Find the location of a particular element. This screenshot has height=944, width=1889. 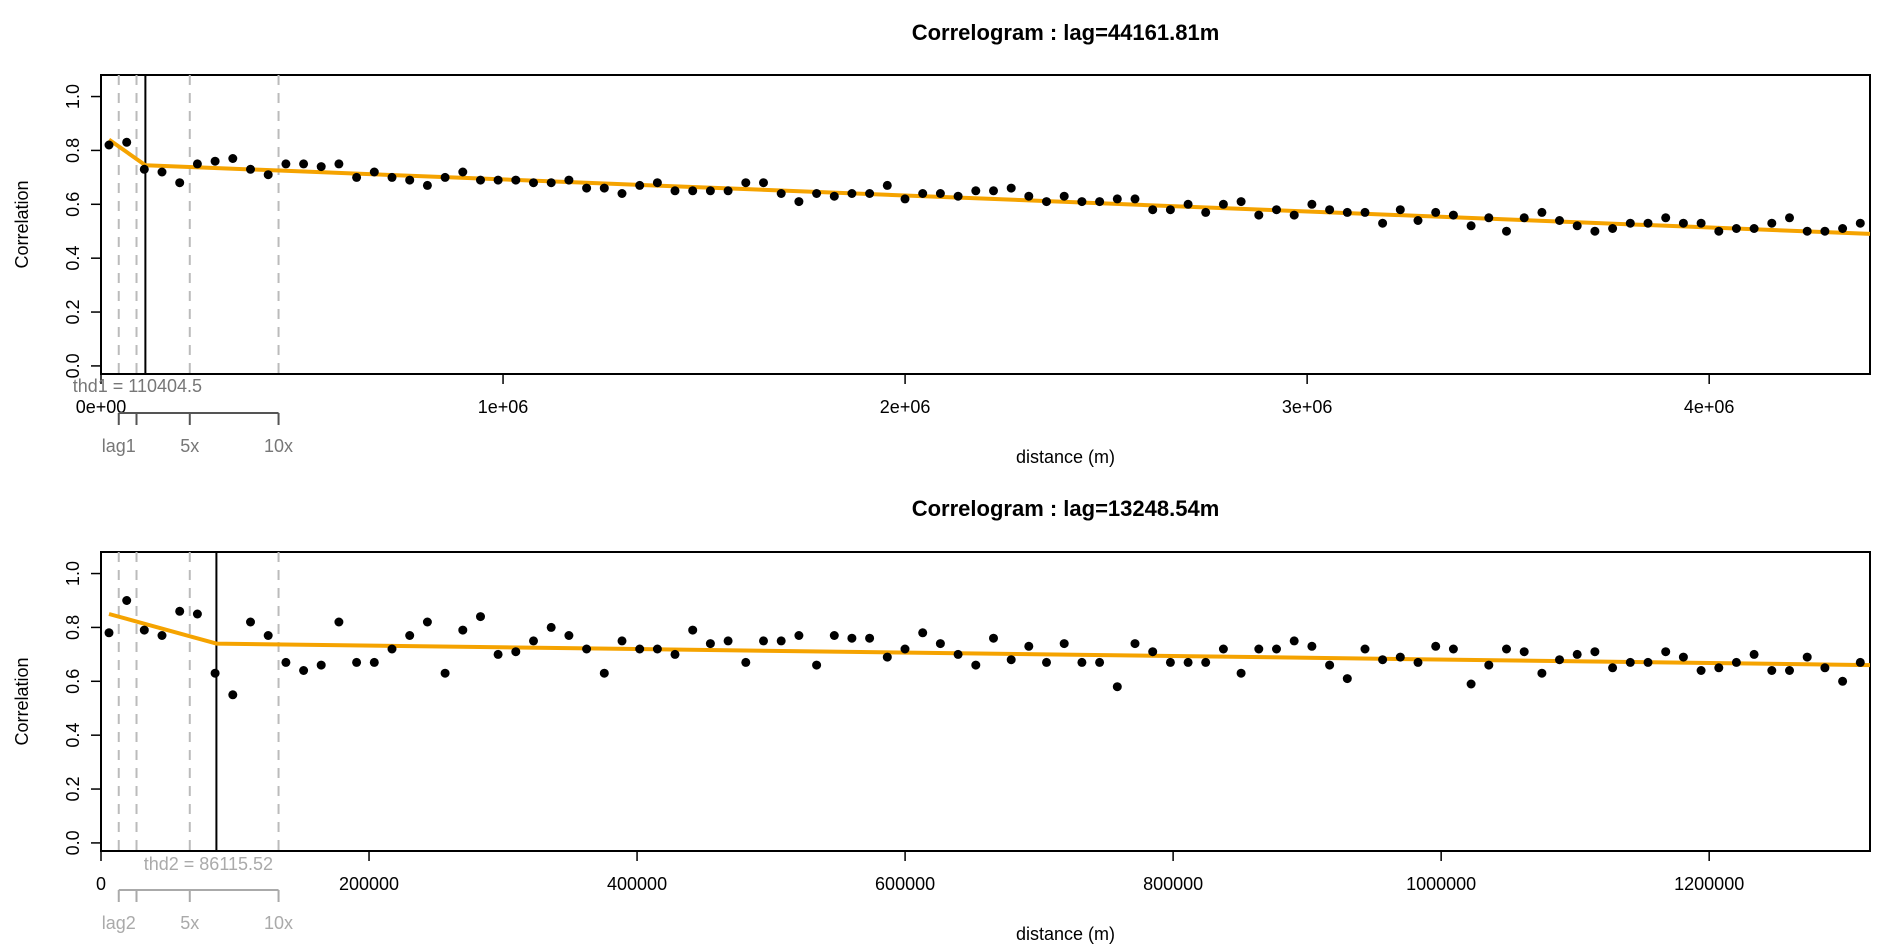

x-tick-label: 2e+06 is located at coordinates (905, 407).